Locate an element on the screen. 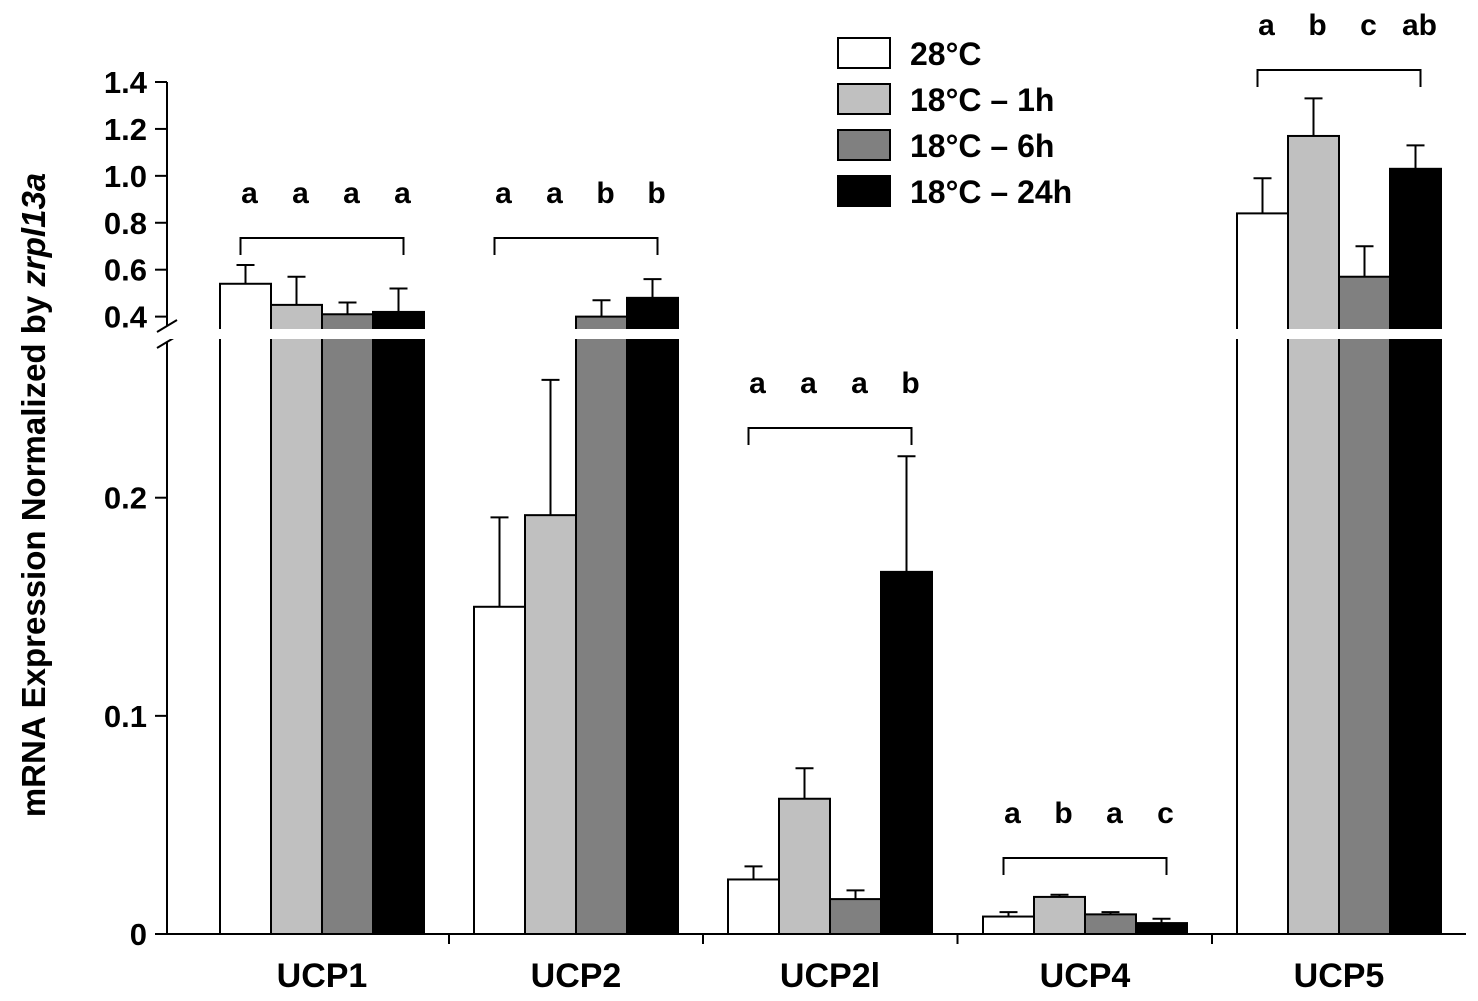 The image size is (1478, 1001). axis-break-band is located at coordinates (818, 334).